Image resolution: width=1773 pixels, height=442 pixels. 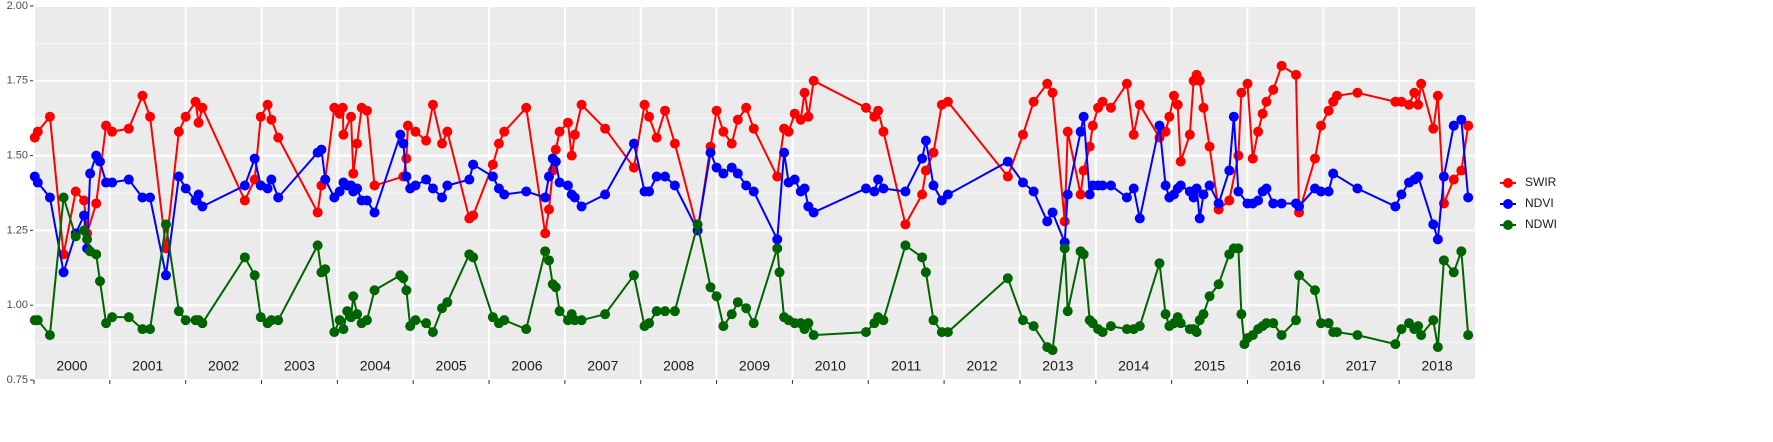 What do you see at coordinates (1508, 225) in the screenshot?
I see `legend-marker` at bounding box center [1508, 225].